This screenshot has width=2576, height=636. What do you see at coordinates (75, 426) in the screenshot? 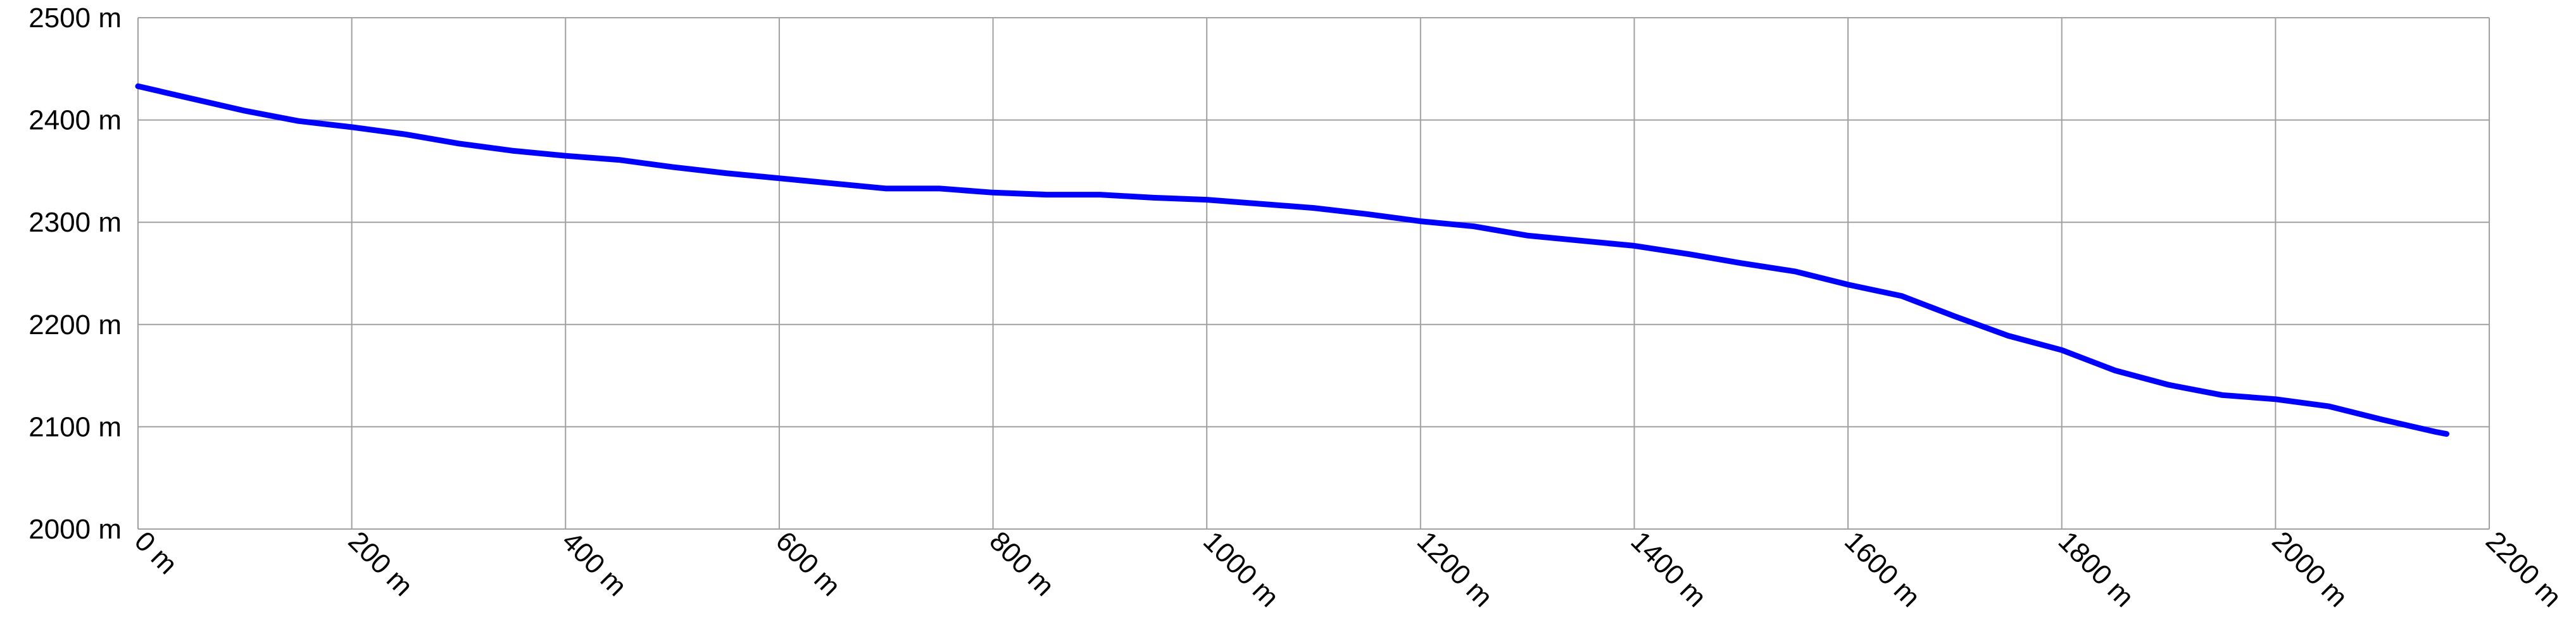
I see `y-tick-label: 2100 m` at bounding box center [75, 426].